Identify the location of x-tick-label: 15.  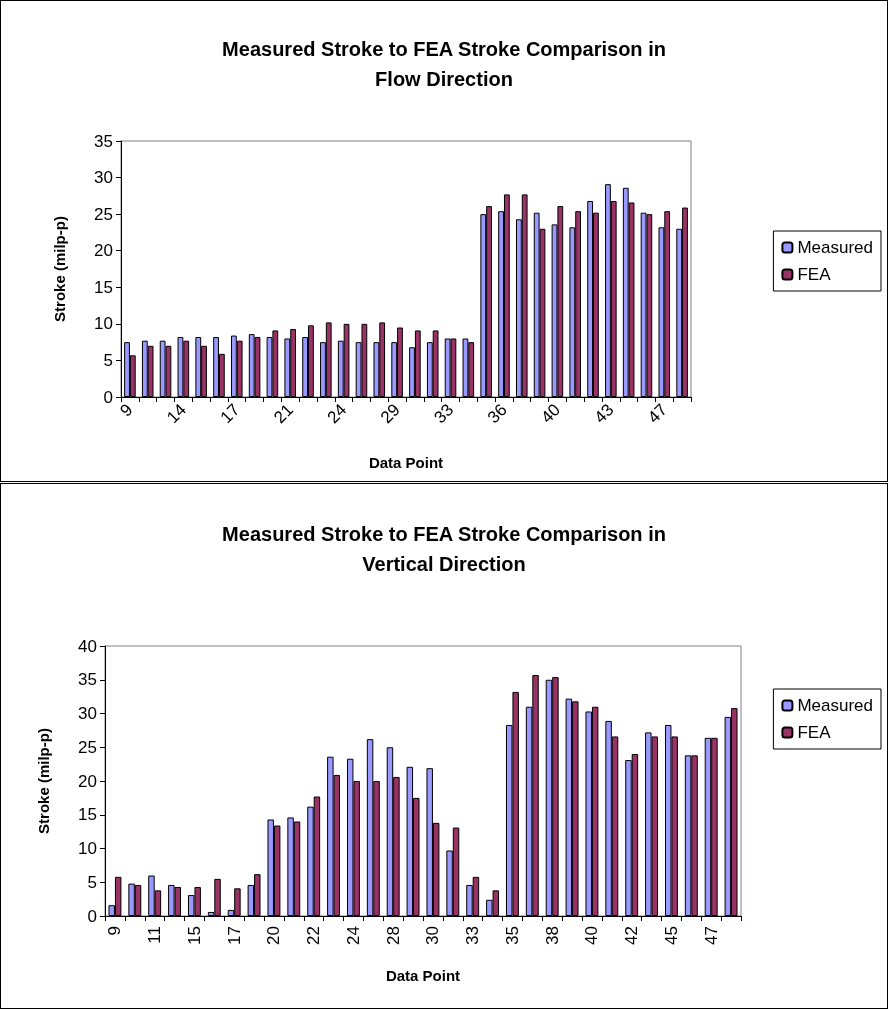
(194, 935).